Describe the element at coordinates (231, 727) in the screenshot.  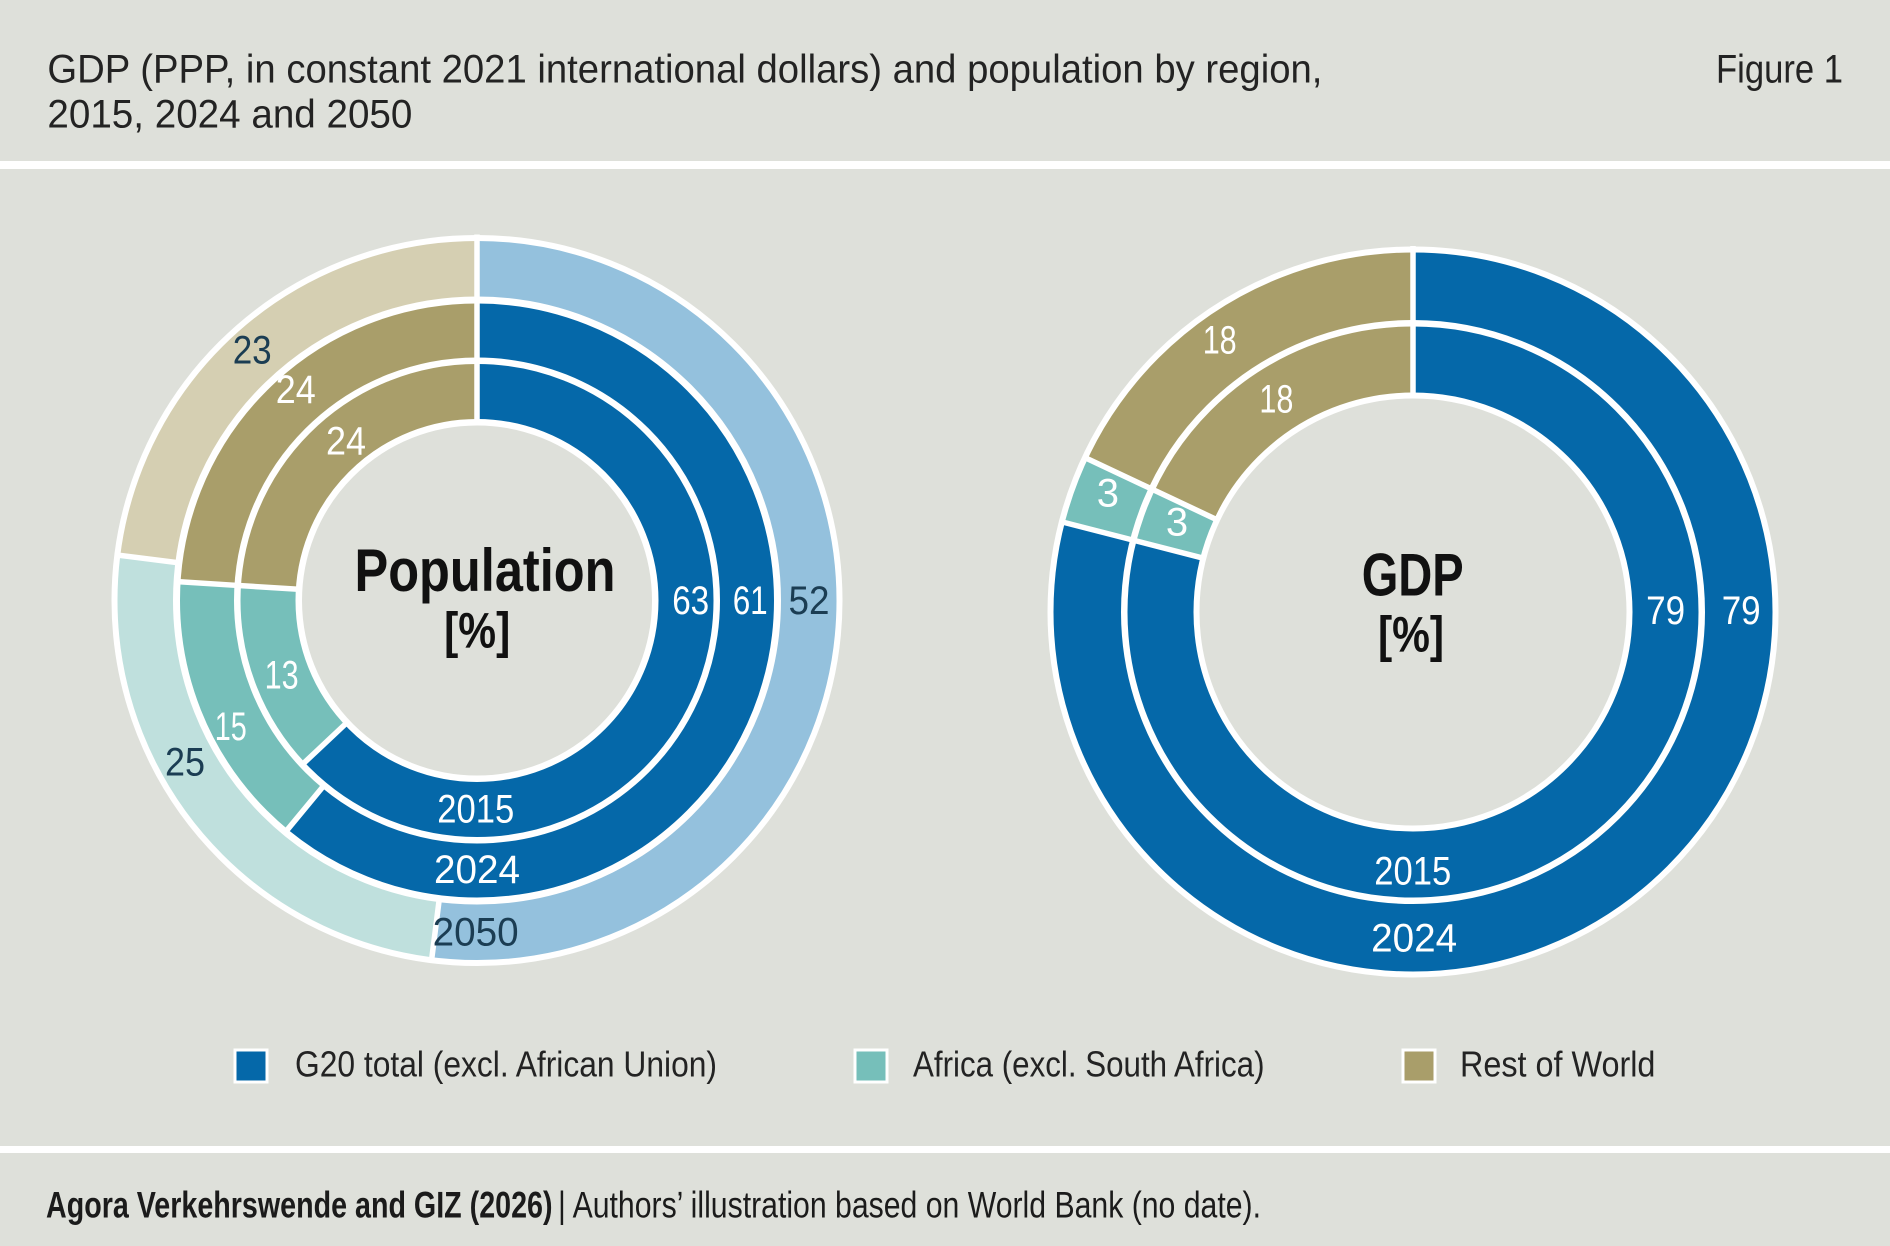
I see `svg-text: 15` at that location.